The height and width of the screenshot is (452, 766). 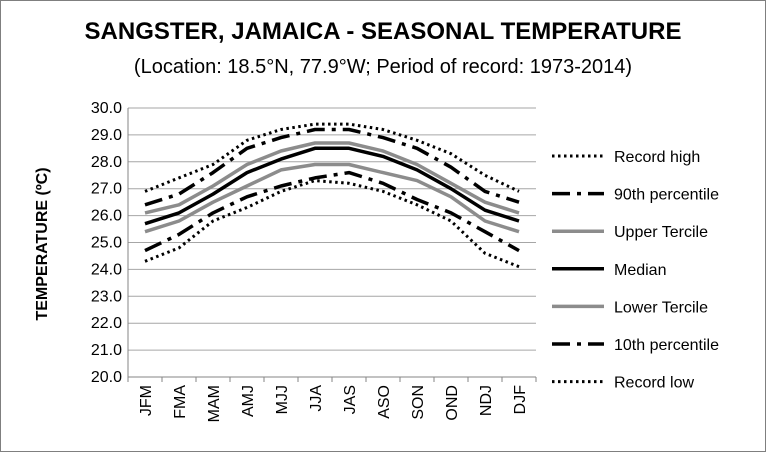 What do you see at coordinates (106, 377) in the screenshot?
I see `y-tick-label: 20.0` at bounding box center [106, 377].